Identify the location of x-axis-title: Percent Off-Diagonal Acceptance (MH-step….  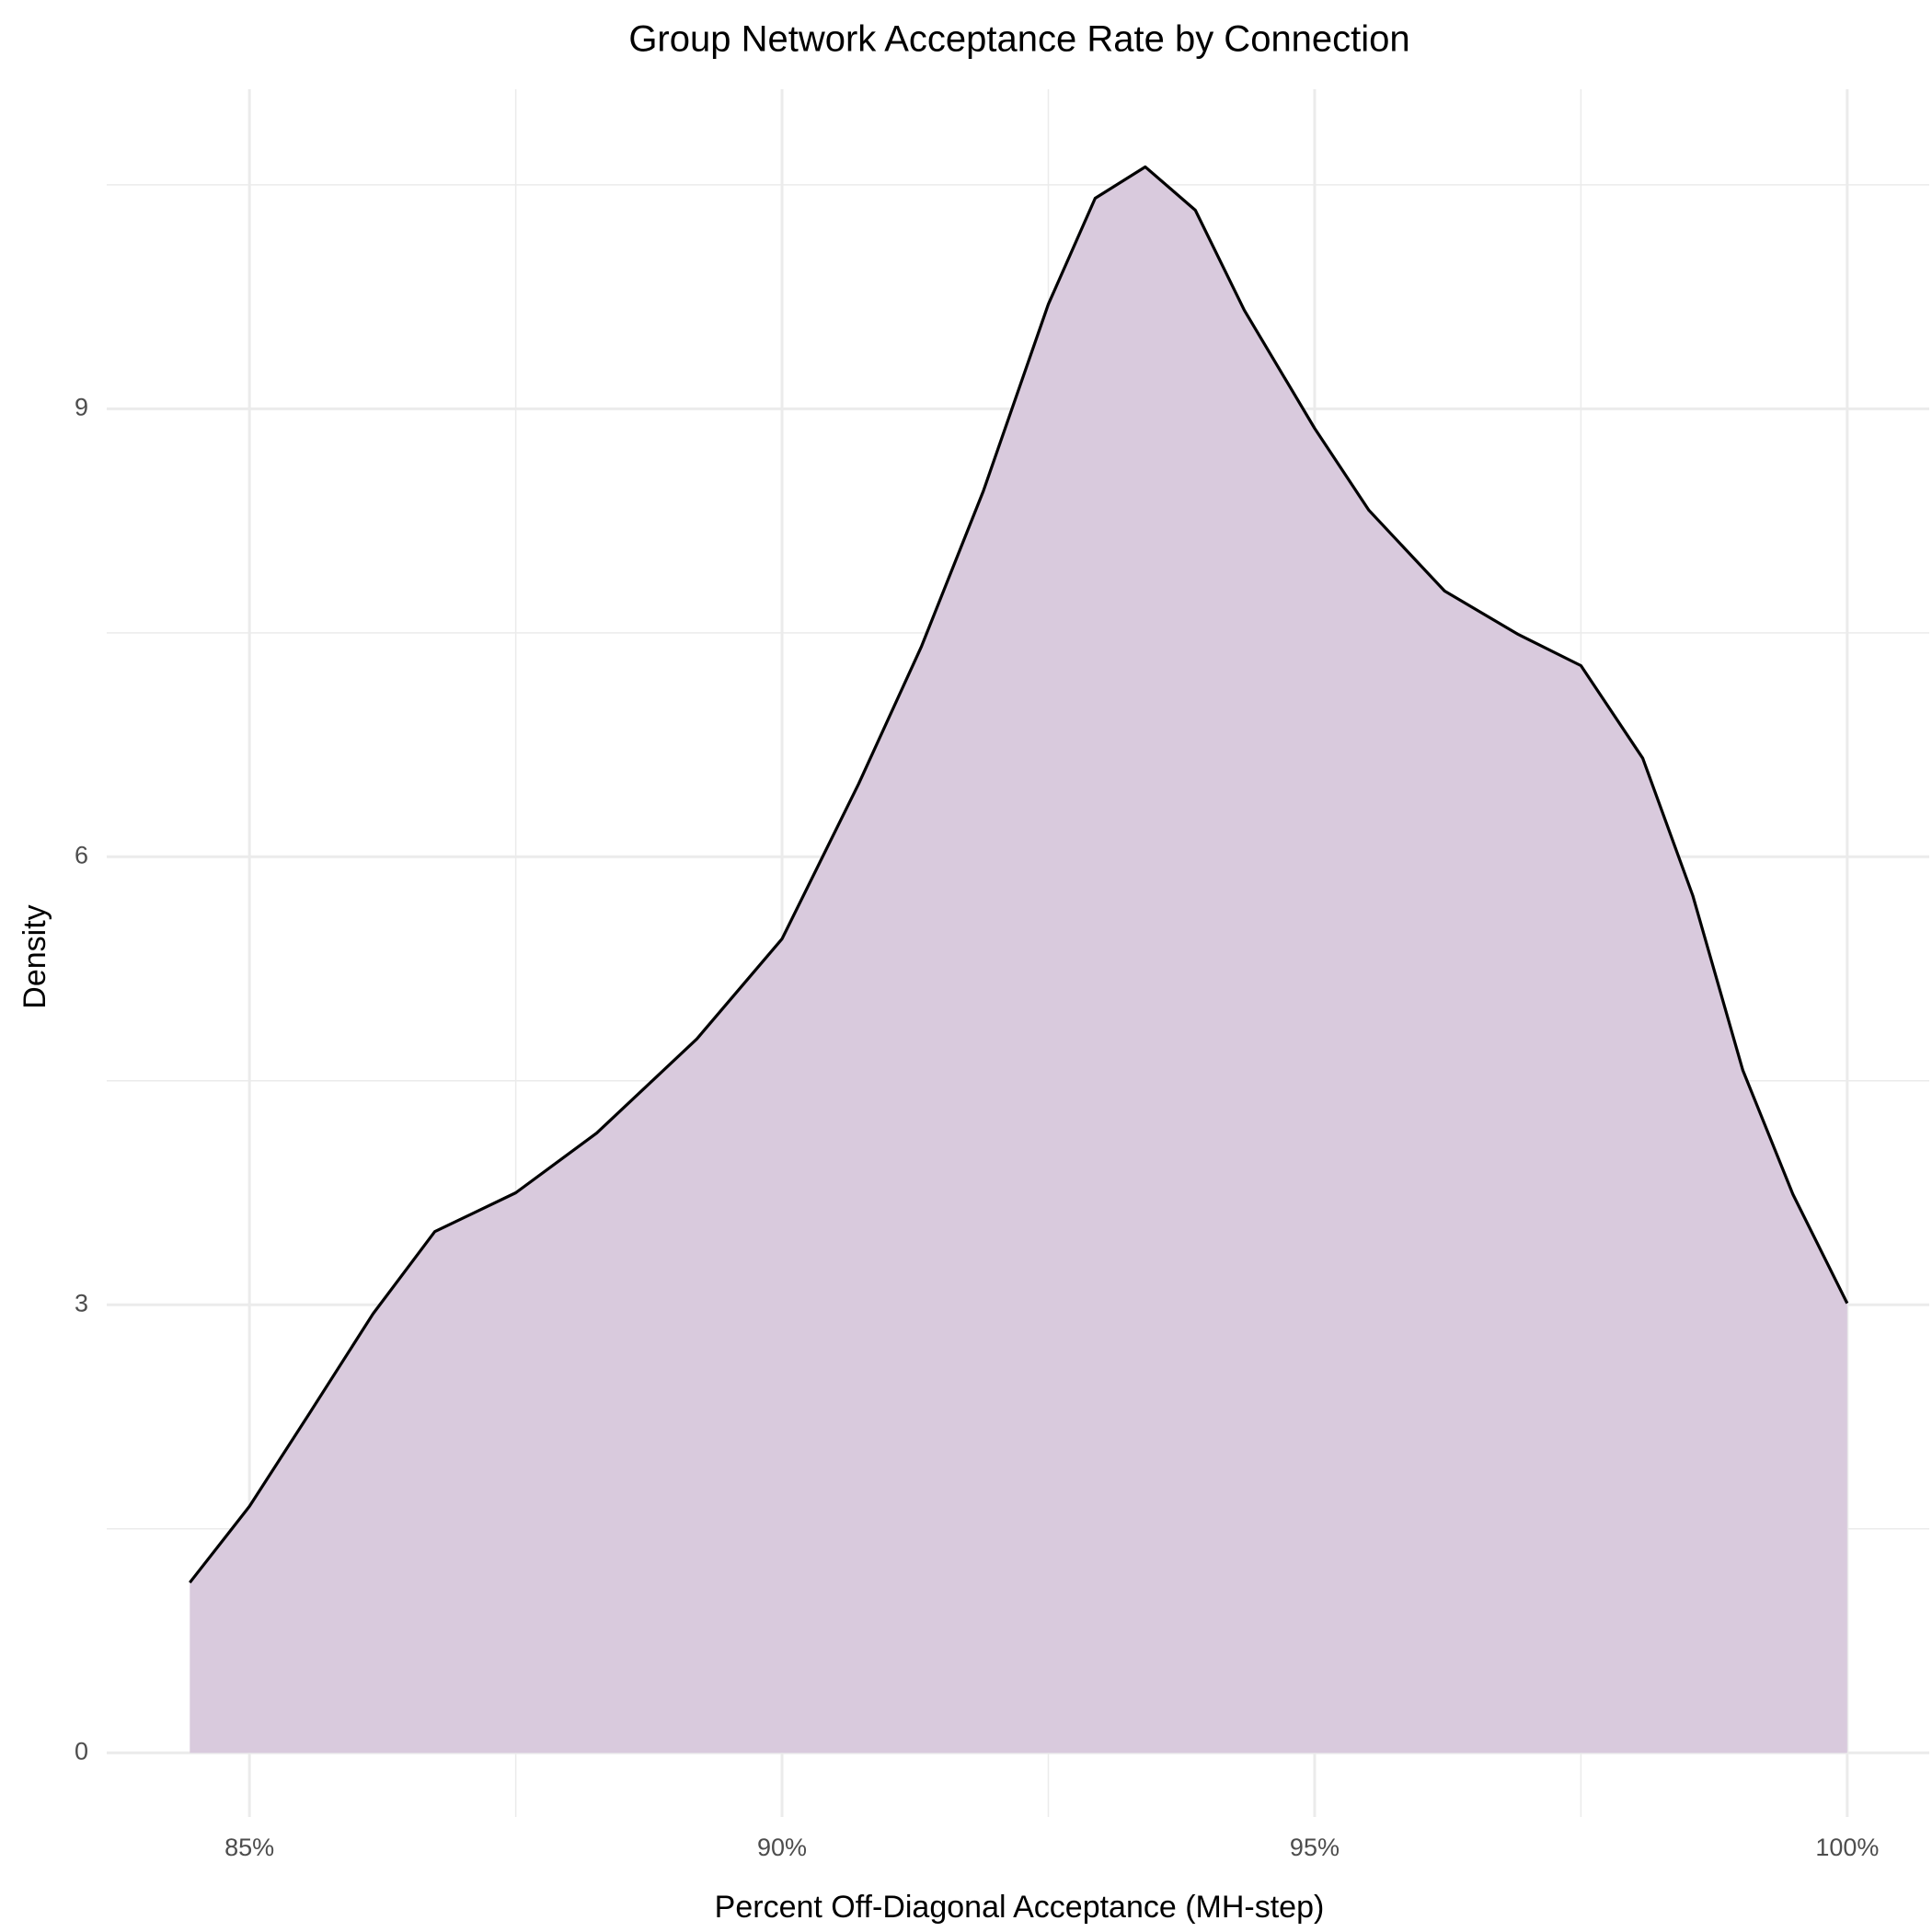
(1020, 1907).